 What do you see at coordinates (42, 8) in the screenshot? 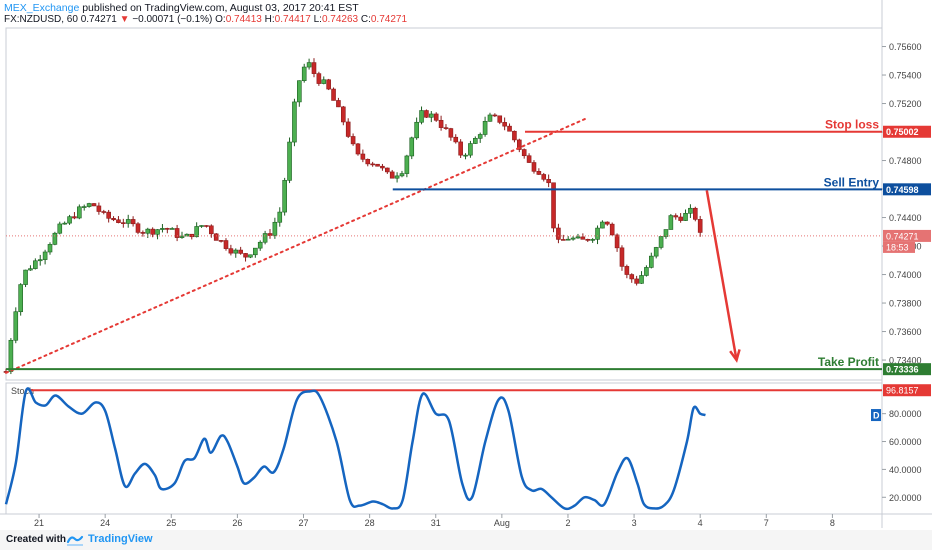
I see `author-link: MEX_Exchange` at bounding box center [42, 8].